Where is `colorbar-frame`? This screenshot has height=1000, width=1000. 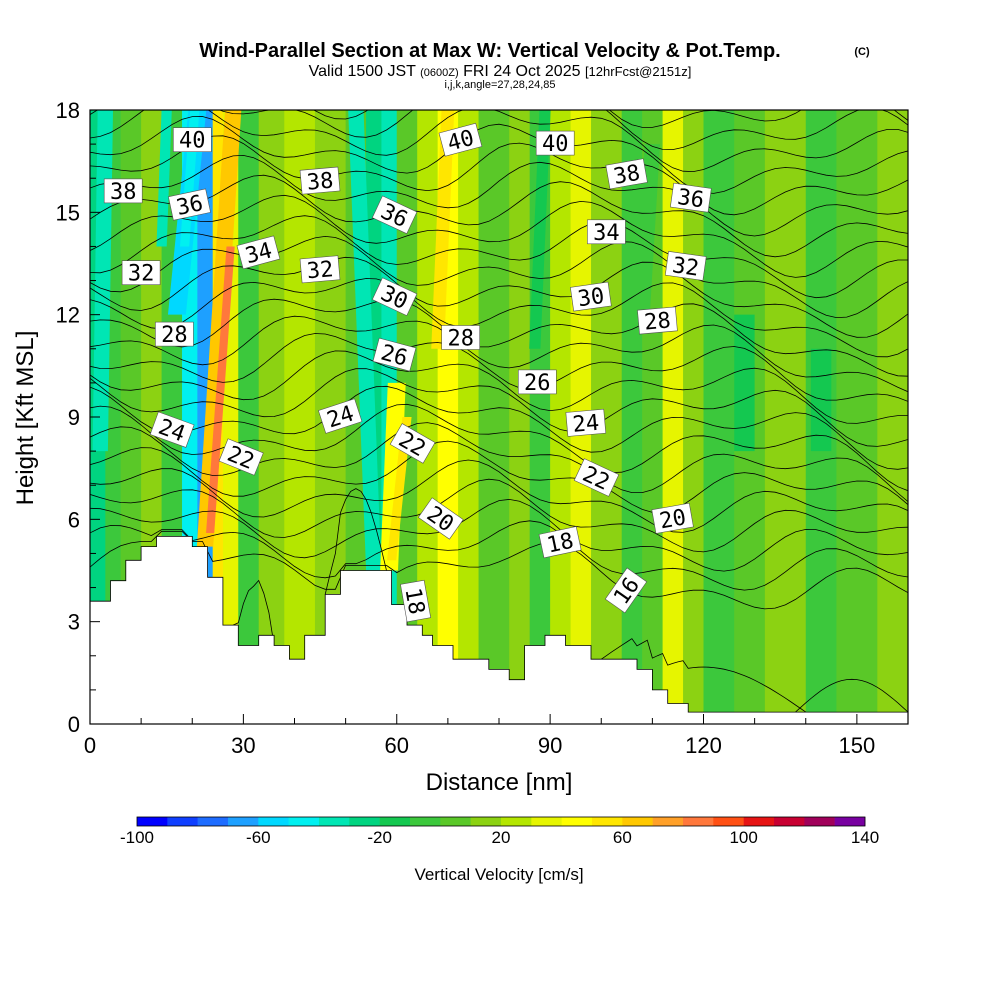 colorbar-frame is located at coordinates (501, 821).